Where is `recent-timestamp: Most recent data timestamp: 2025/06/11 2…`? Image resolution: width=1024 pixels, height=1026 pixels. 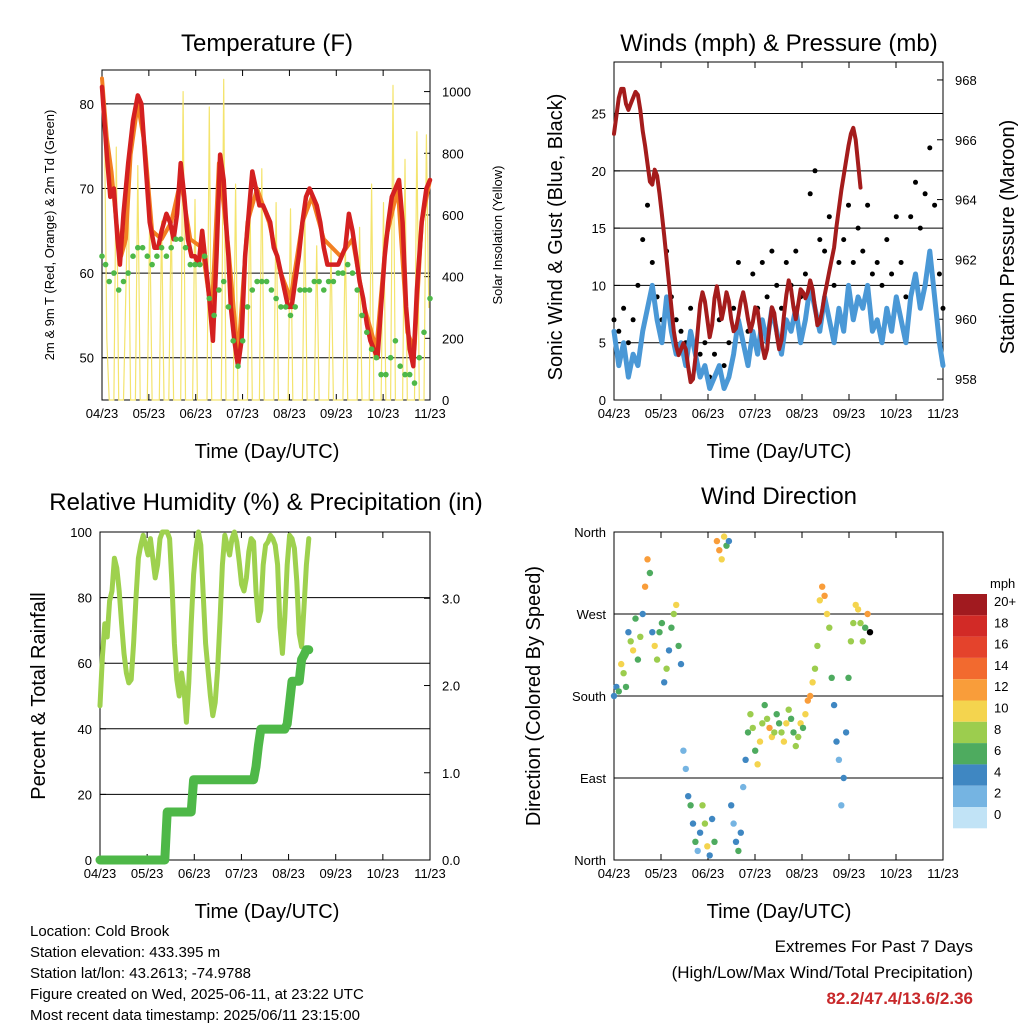
recent-timestamp: Most recent data timestamp: 2025/06/11 2… is located at coordinates (195, 1015).